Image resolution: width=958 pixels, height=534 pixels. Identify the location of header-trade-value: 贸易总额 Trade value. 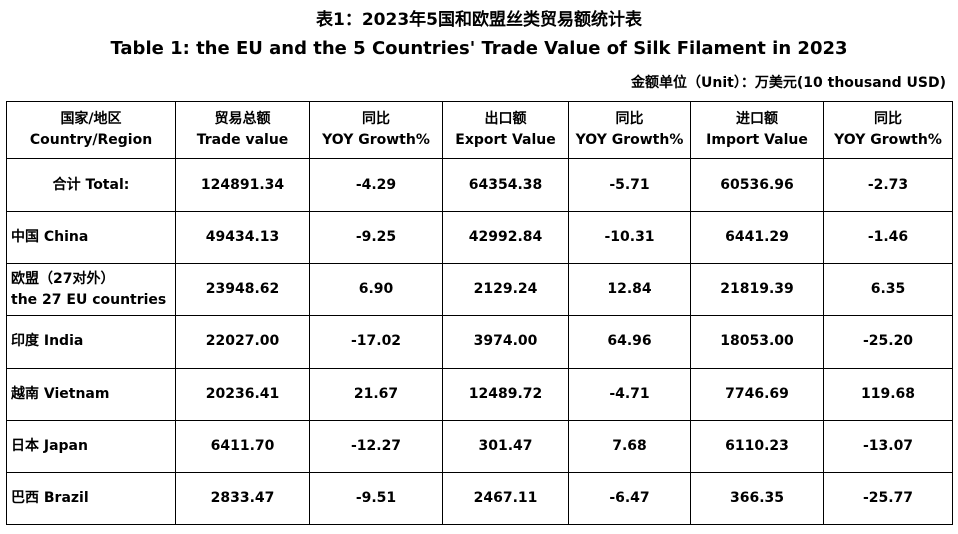
(242, 130).